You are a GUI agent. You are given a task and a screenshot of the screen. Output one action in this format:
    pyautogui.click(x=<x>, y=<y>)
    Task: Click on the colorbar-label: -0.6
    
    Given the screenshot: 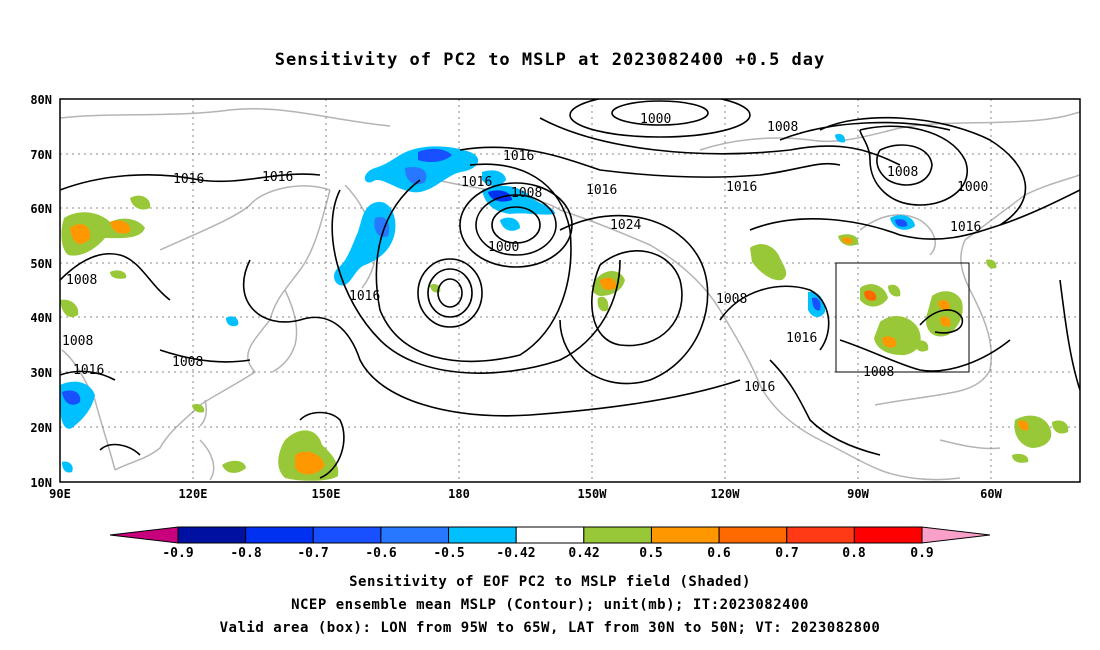 What is the action you would take?
    pyautogui.click(x=380, y=553)
    